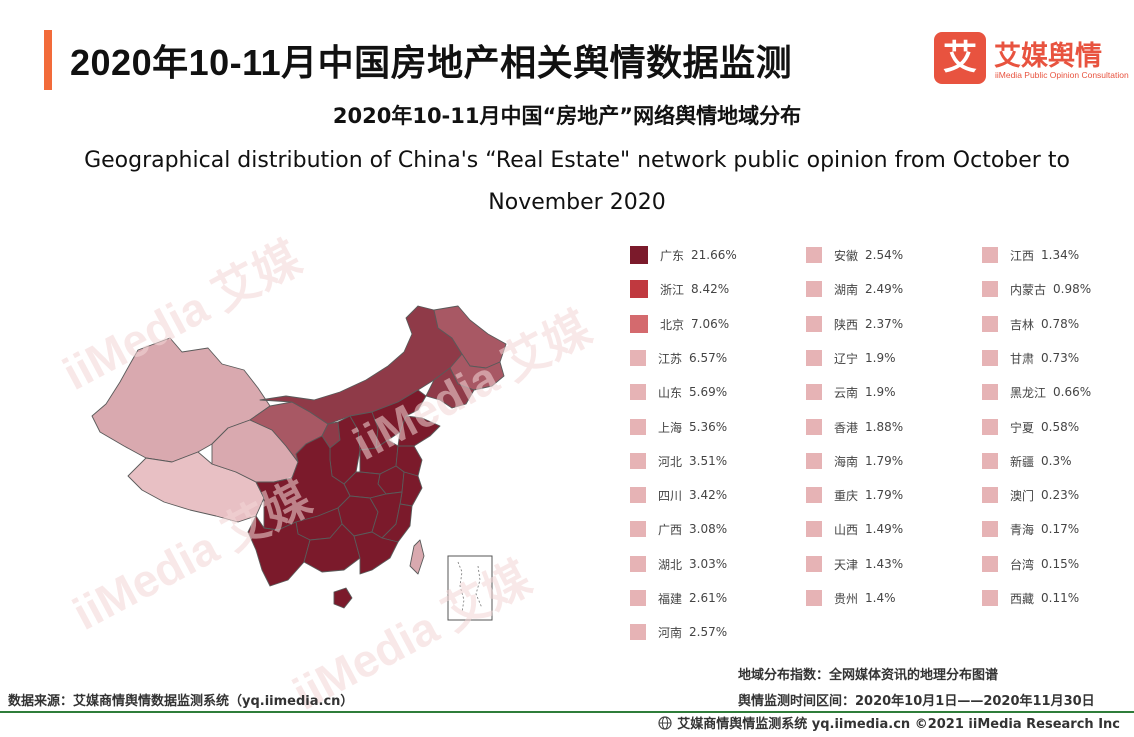  What do you see at coordinates (343, 598) in the screenshot?
I see `region-hainan` at bounding box center [343, 598].